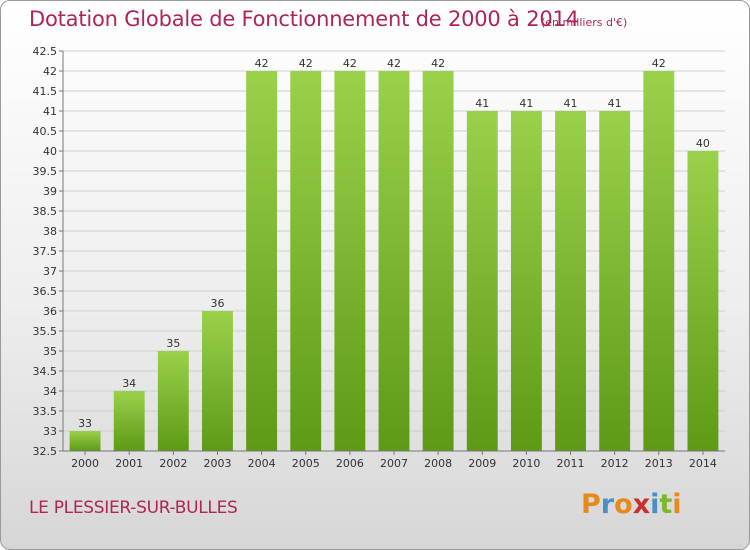 The height and width of the screenshot is (550, 750). What do you see at coordinates (45, 411) in the screenshot?
I see `y-tick-label: 33.5` at bounding box center [45, 411].